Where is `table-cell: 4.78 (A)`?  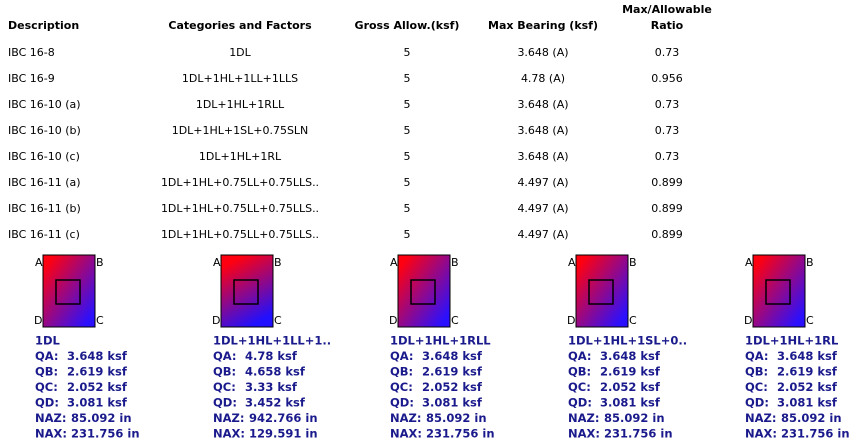 table-cell: 4.78 (A) is located at coordinates (543, 78).